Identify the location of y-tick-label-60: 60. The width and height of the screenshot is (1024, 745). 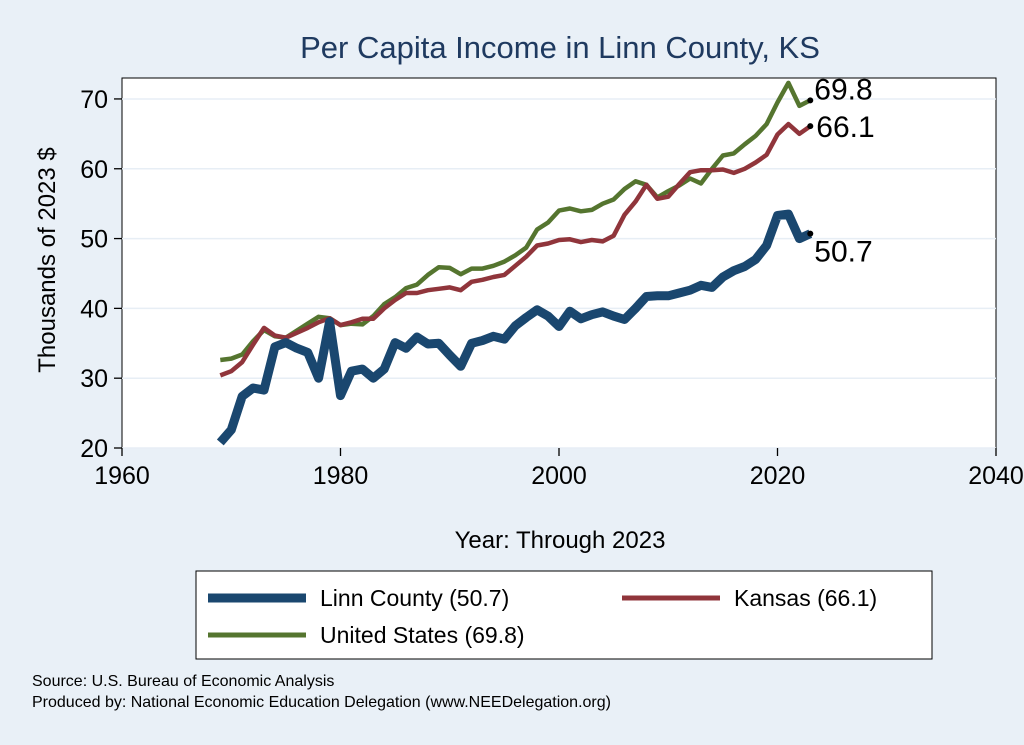
(94, 170).